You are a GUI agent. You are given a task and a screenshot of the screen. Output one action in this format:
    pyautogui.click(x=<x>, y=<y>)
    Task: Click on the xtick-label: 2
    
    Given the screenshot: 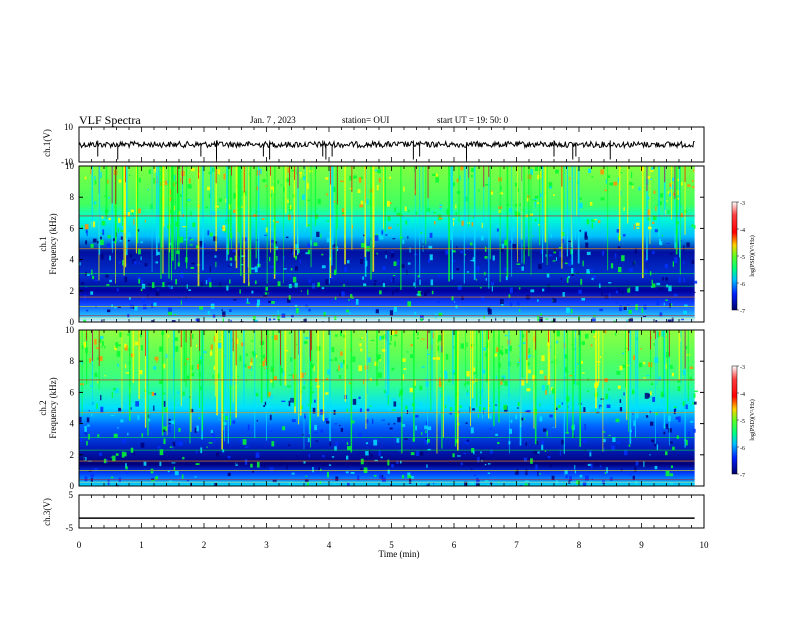 What is the action you would take?
    pyautogui.click(x=204, y=545)
    